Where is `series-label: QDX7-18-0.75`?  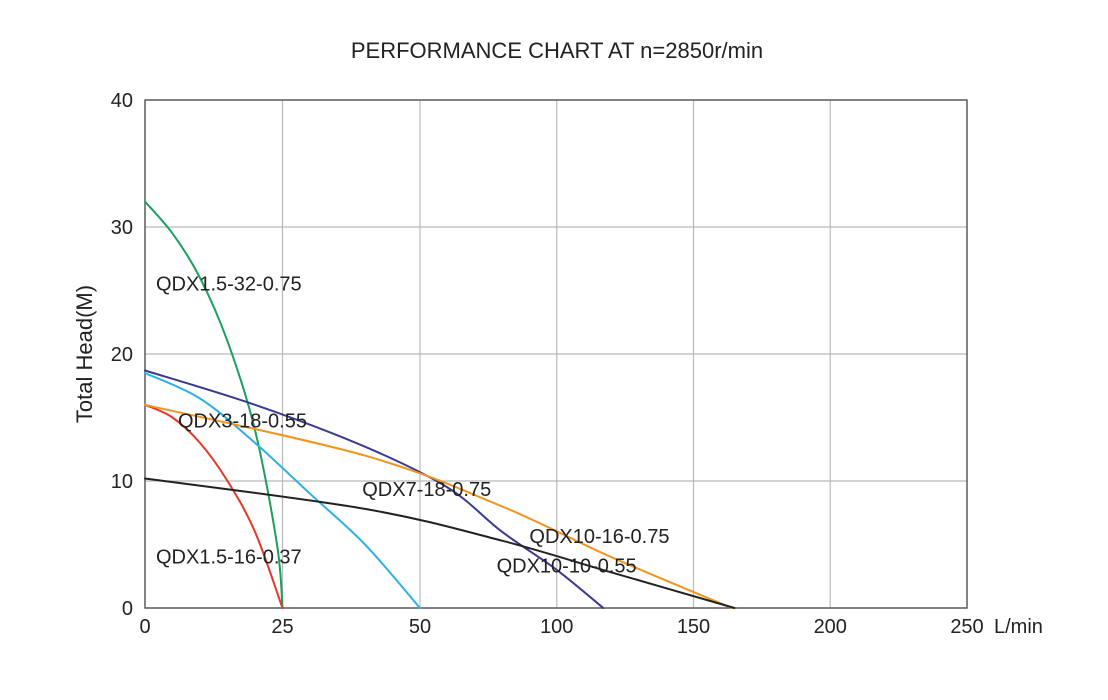 series-label: QDX7-18-0.75 is located at coordinates (426, 490).